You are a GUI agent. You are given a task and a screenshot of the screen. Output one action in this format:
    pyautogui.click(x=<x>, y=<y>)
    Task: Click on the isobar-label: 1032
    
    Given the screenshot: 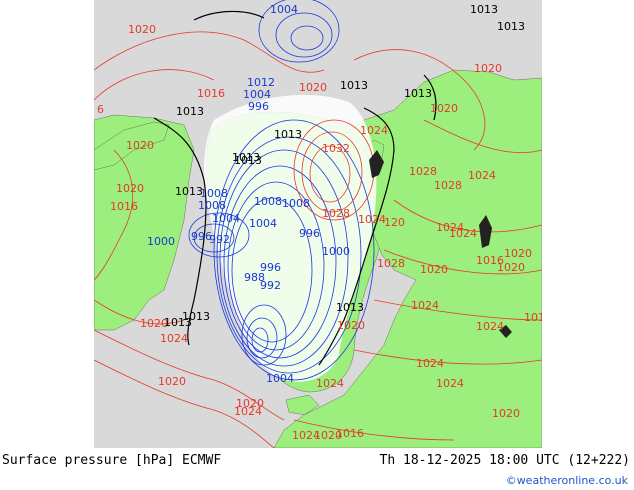 What is the action you would take?
    pyautogui.click(x=336, y=148)
    